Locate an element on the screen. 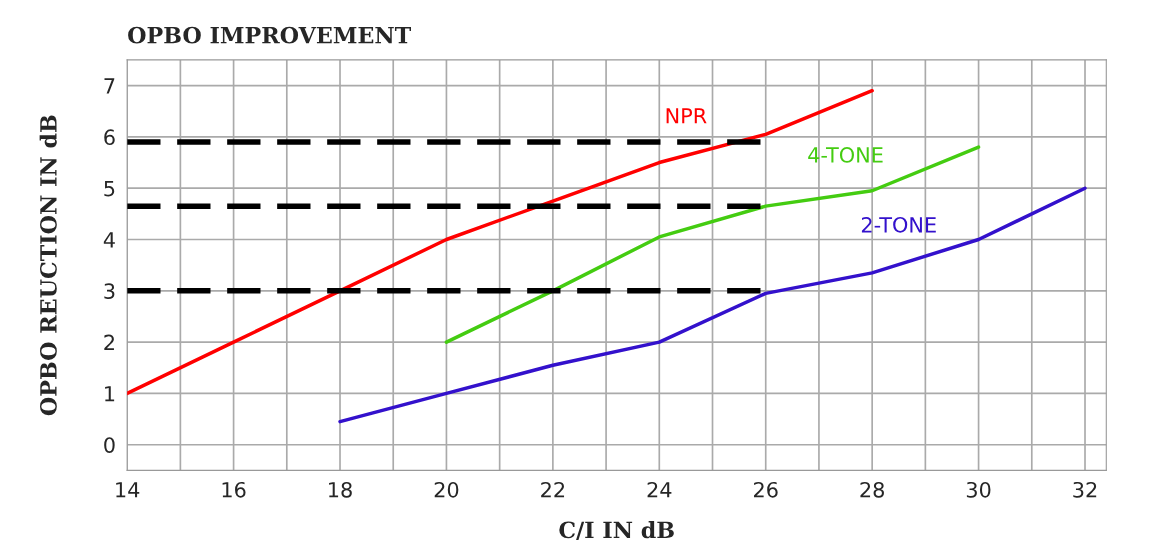 This screenshot has height=560, width=1156. x-tick-label: 16 is located at coordinates (234, 489).